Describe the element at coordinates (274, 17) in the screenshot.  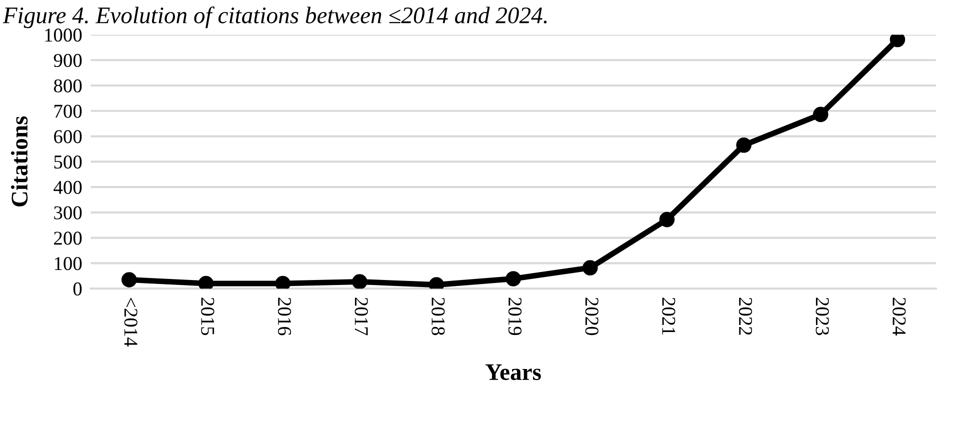
I see `chart-title: Figure 4. Evolution of citations between ≤2014 and 2024.` at that location.